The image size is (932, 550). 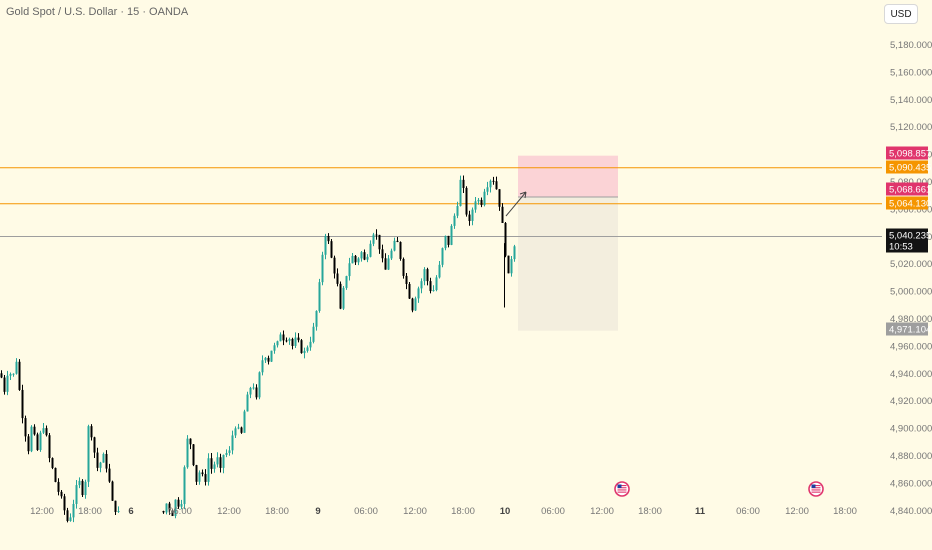 I want to click on price-tag-bg, so click(x=907, y=203).